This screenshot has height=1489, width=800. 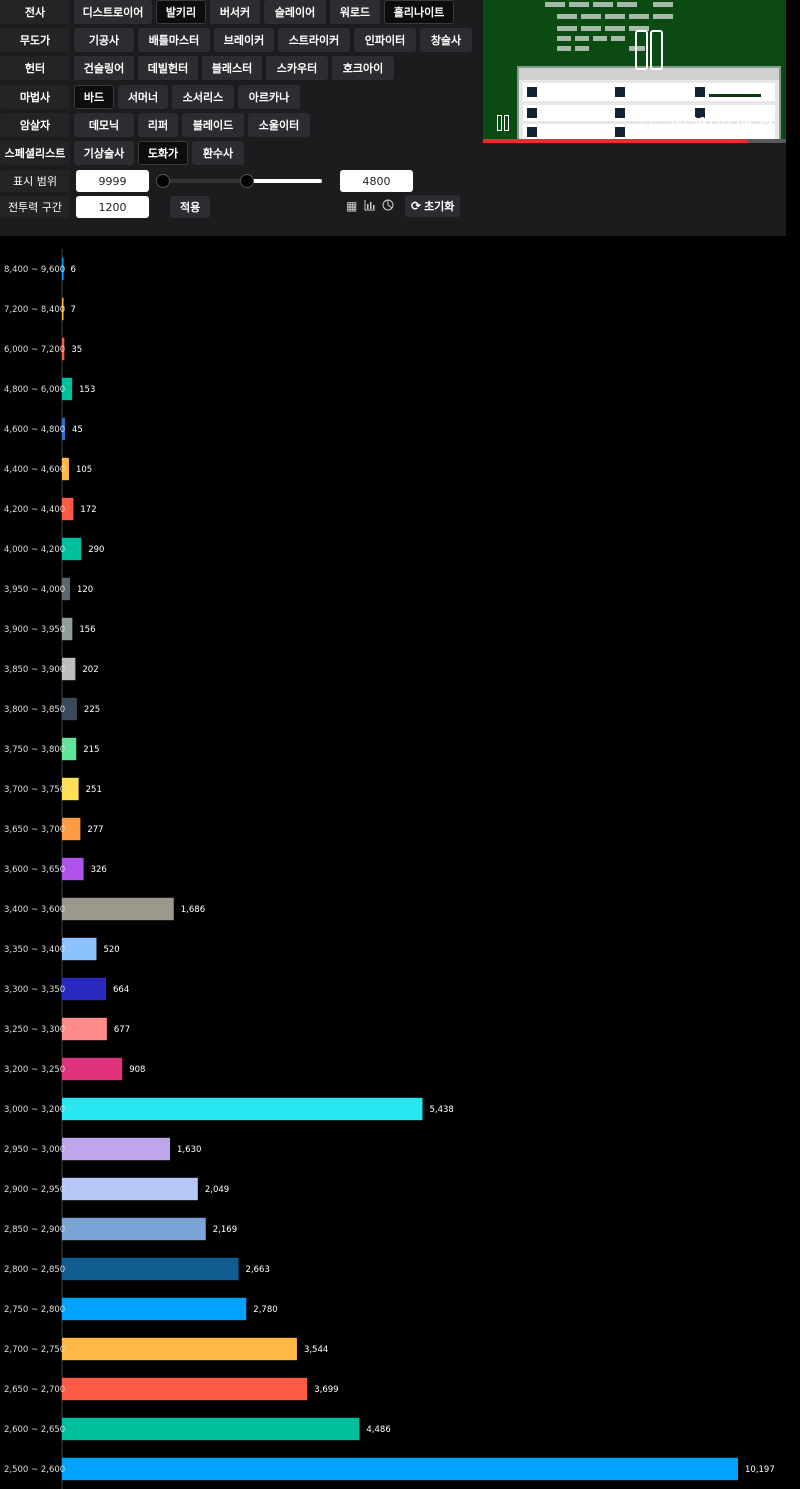 What do you see at coordinates (94, 97) in the screenshot?
I see `class-filter-button: 바드` at bounding box center [94, 97].